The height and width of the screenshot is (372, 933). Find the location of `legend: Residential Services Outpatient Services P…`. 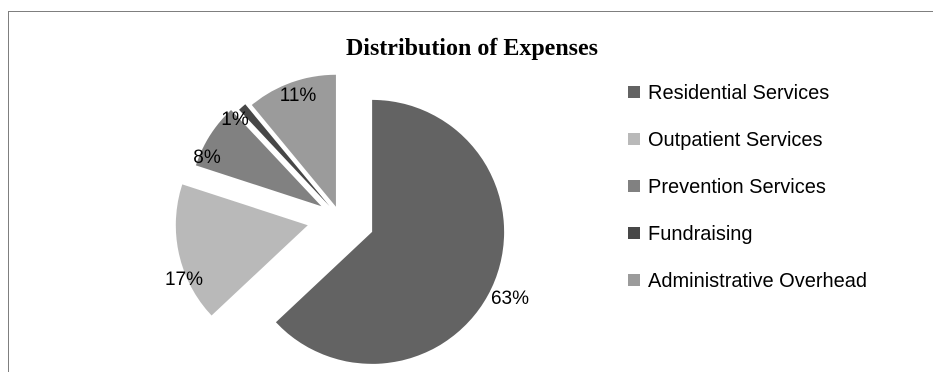

legend: Residential Services Outpatient Services P… is located at coordinates (747, 187).